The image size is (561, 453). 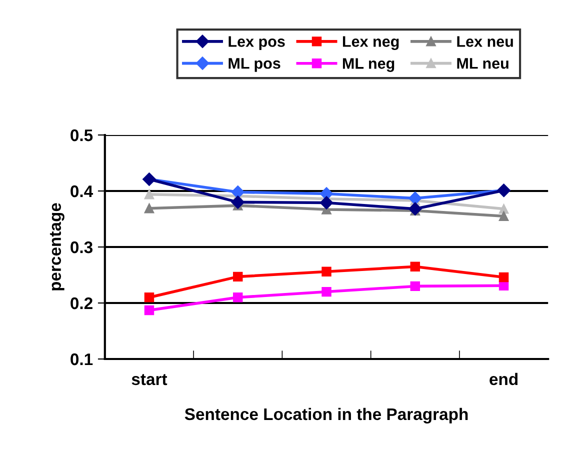 I want to click on x-tick-label: end, so click(x=504, y=379).